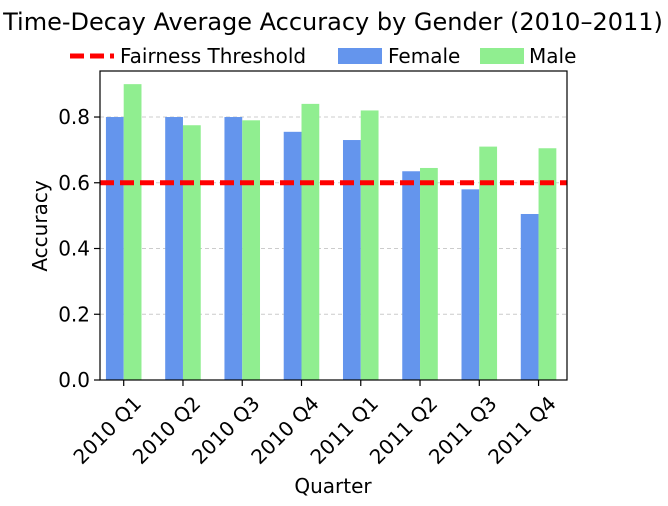 The width and height of the screenshot is (668, 506). Describe the element at coordinates (74, 117) in the screenshot. I see `y-tick-label: 0.8` at that location.